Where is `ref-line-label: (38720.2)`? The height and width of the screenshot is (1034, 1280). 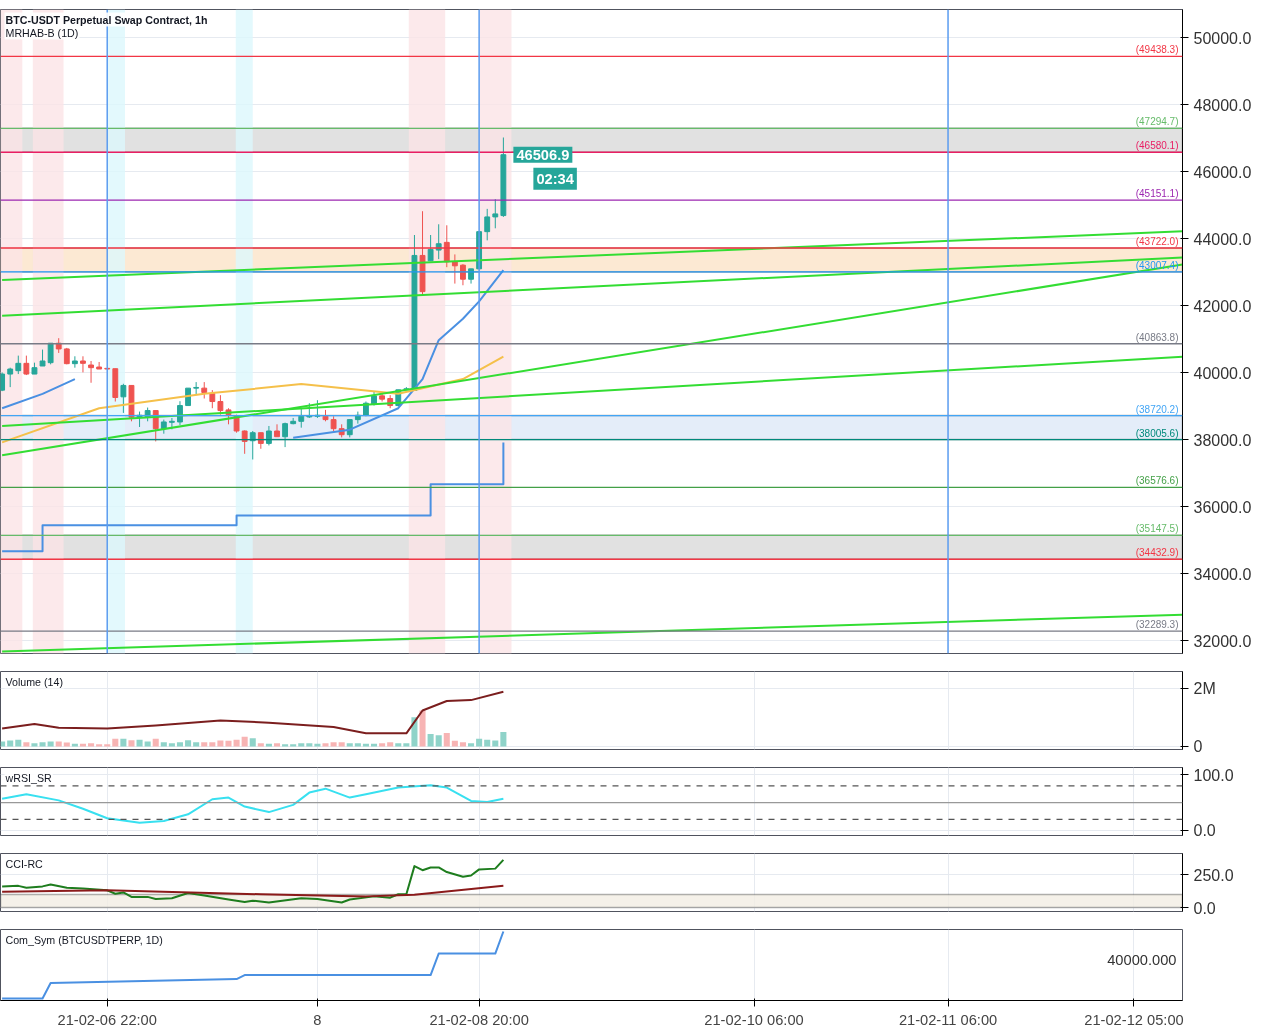
ref-line-label: (38720.2) is located at coordinates (1157, 409).